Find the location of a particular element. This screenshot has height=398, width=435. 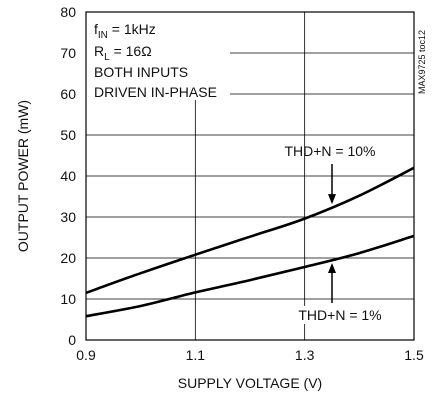

y-tick-label-4: 40 is located at coordinates (68, 176).